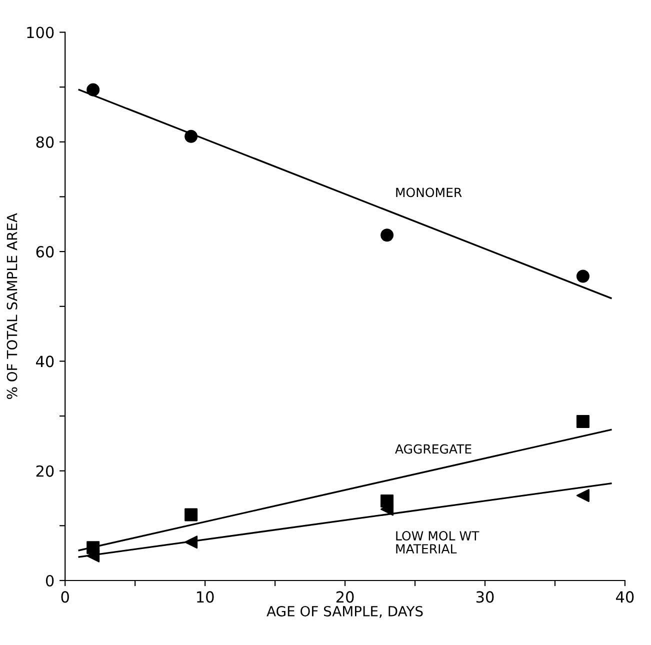 Image resolution: width=651 pixels, height=645 pixels. What do you see at coordinates (205, 597) in the screenshot?
I see `x-tick-label: 10` at bounding box center [205, 597].